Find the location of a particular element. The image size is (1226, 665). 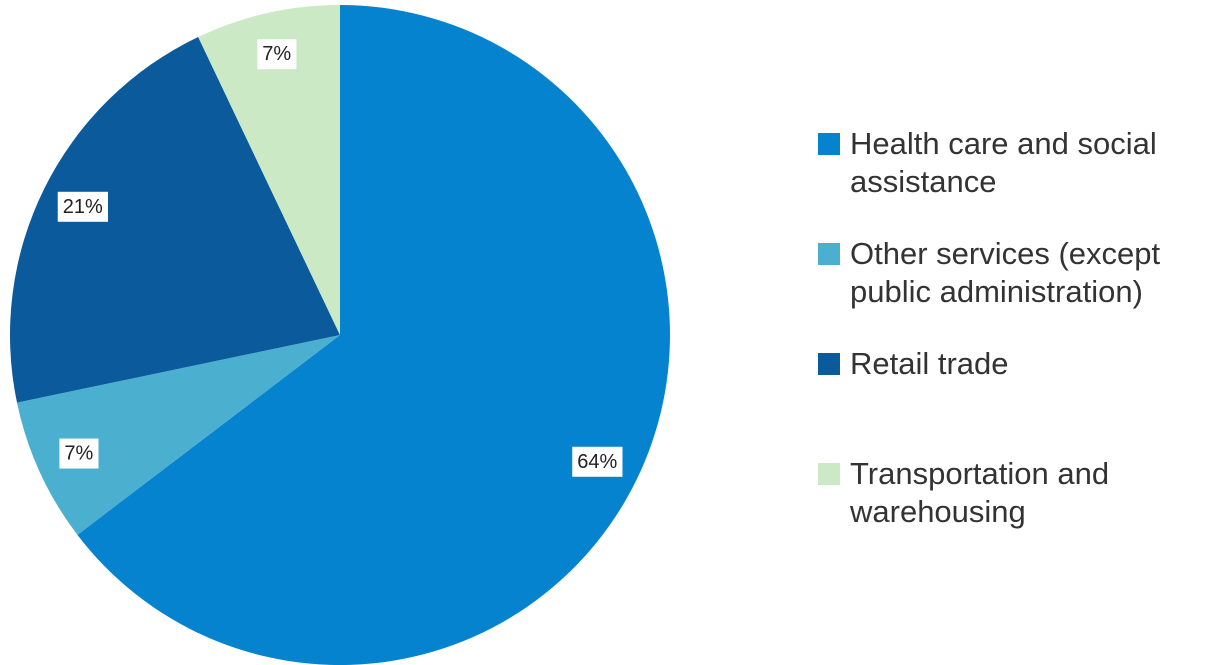

legend-entry: Transportation and warehousing is located at coordinates (1018, 493).